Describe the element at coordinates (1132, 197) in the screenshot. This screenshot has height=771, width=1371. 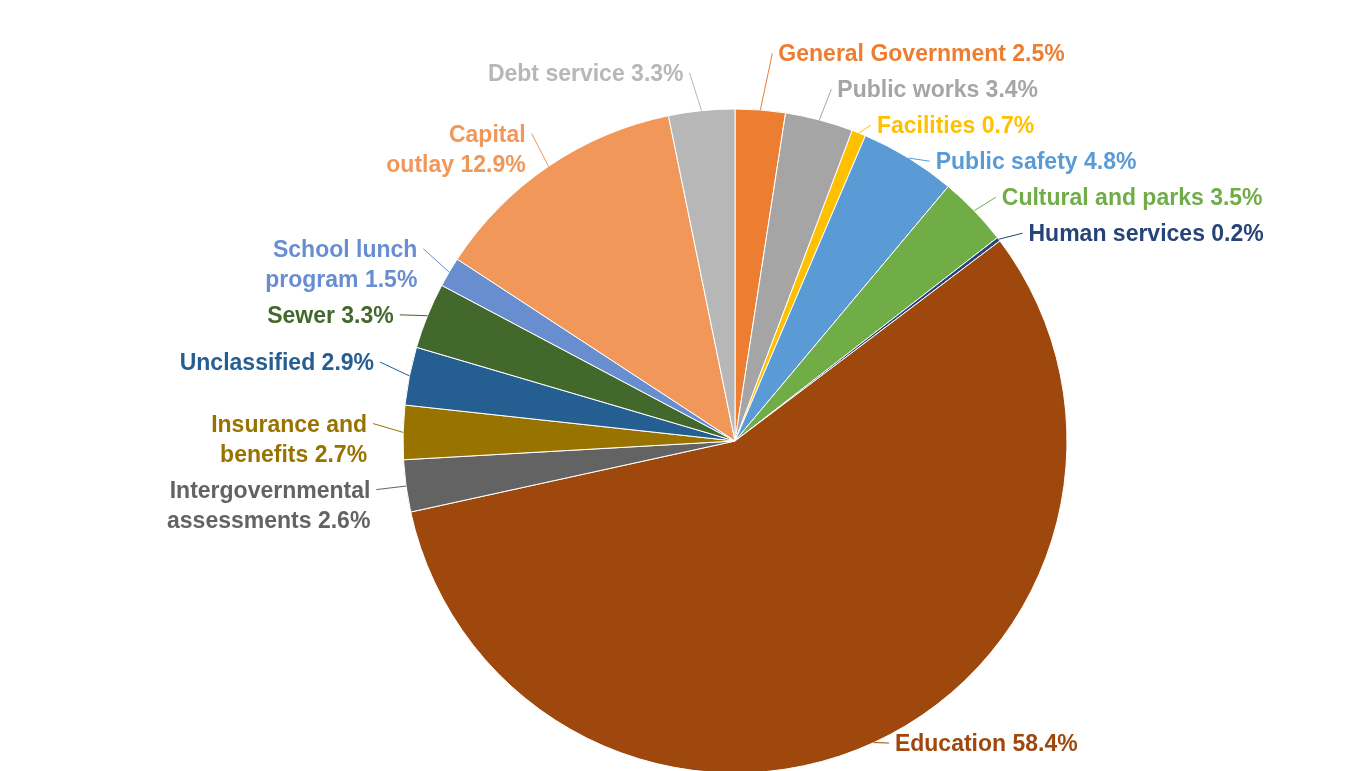
I see `slice-label: Cultural and parks 3.5%` at that location.